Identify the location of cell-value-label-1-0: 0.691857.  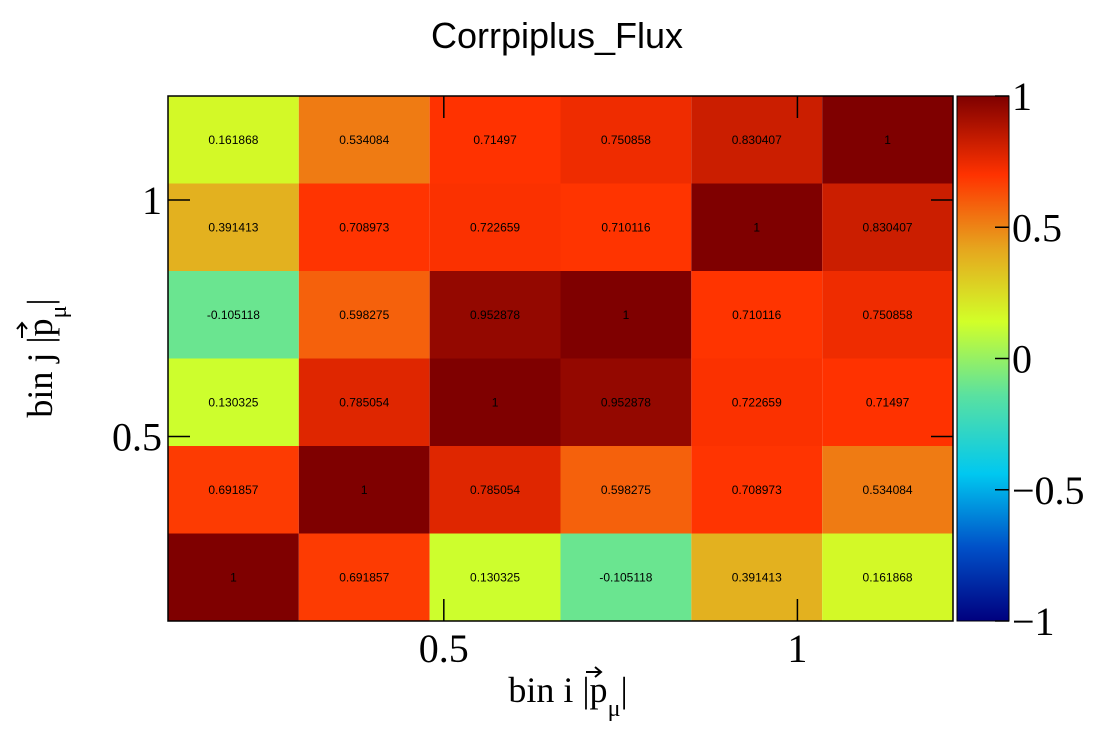
(364, 577).